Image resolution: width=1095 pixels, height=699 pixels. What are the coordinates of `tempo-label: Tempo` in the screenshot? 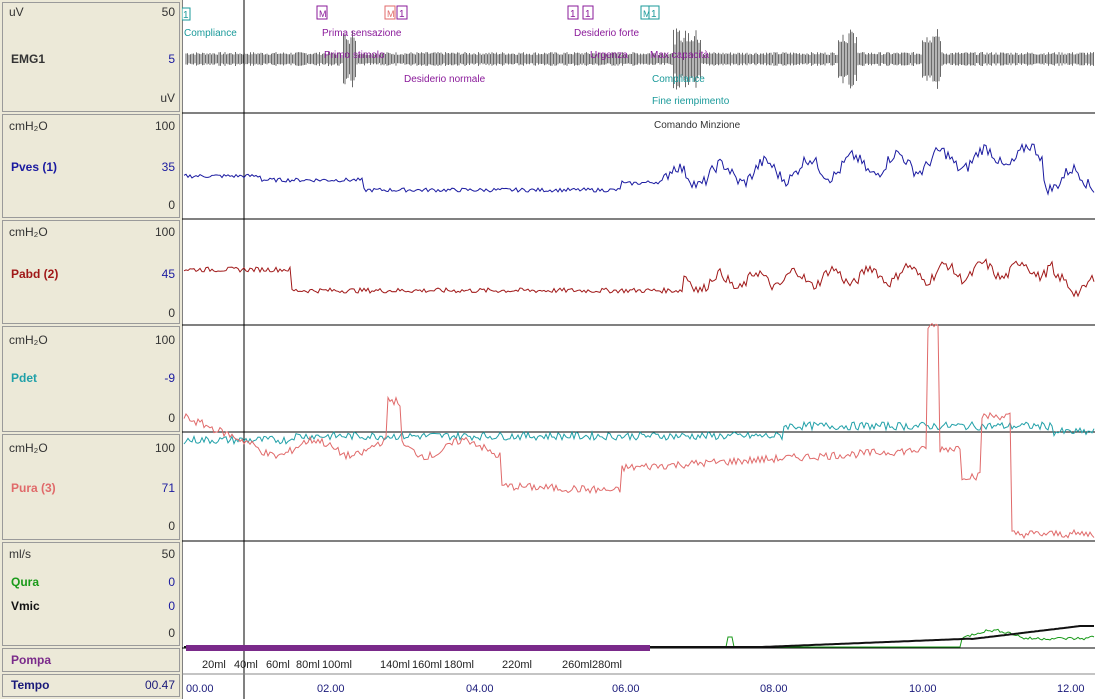 It's located at (30, 685).